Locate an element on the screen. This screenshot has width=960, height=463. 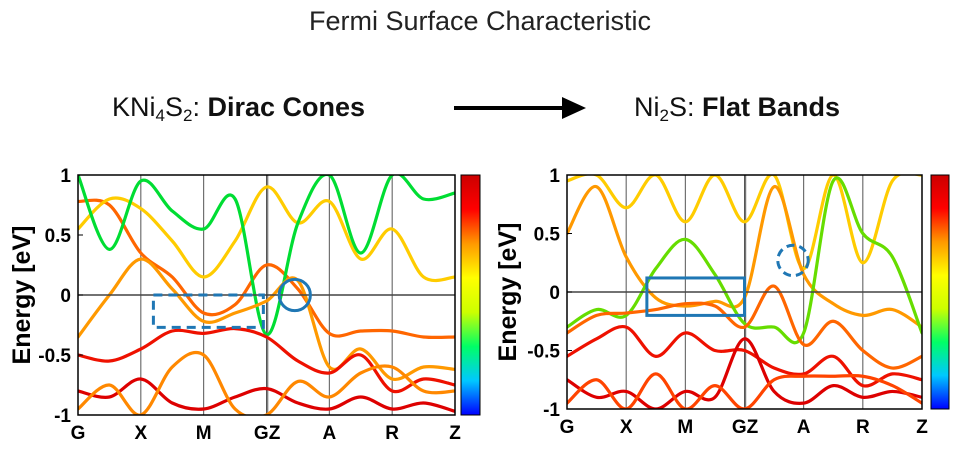
right-arrow-icon is located at coordinates (520, 108).